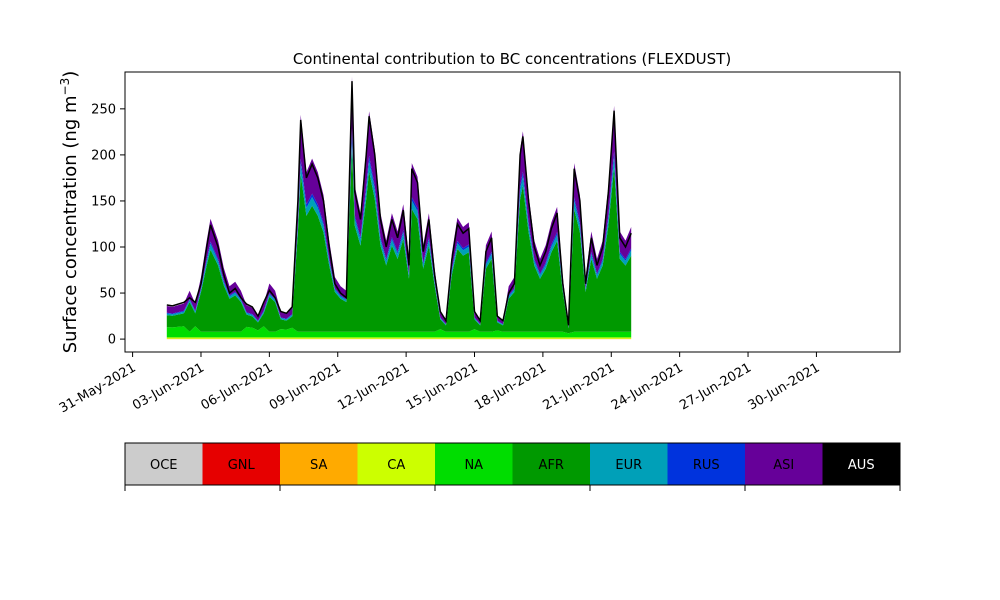 The image size is (1000, 600). What do you see at coordinates (784, 386) in the screenshot?
I see `x-tick-label: 30-Jun-2021` at bounding box center [784, 386].